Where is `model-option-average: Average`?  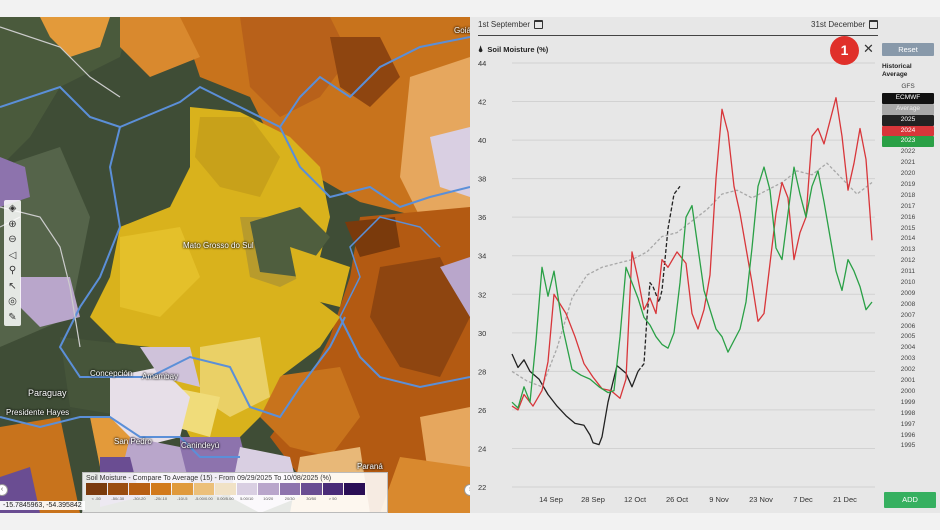
model-option-average: Average is located at coordinates (908, 109).